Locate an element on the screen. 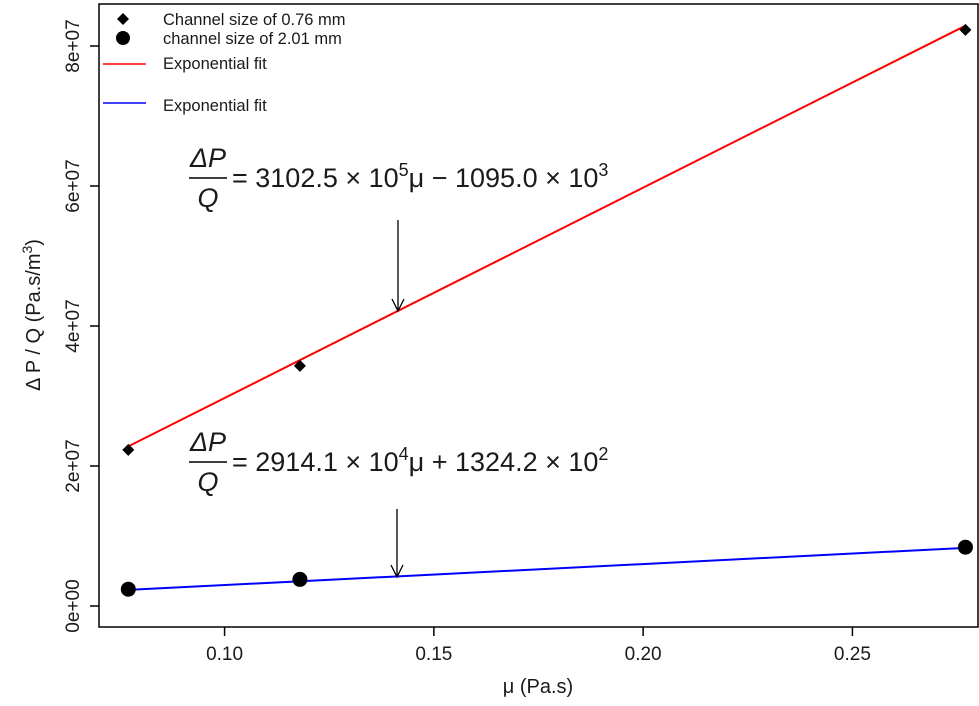 The image size is (979, 706). equation-2-rhs: = 2914.1 × 104μ + 1324.2 × 102 is located at coordinates (420, 460).